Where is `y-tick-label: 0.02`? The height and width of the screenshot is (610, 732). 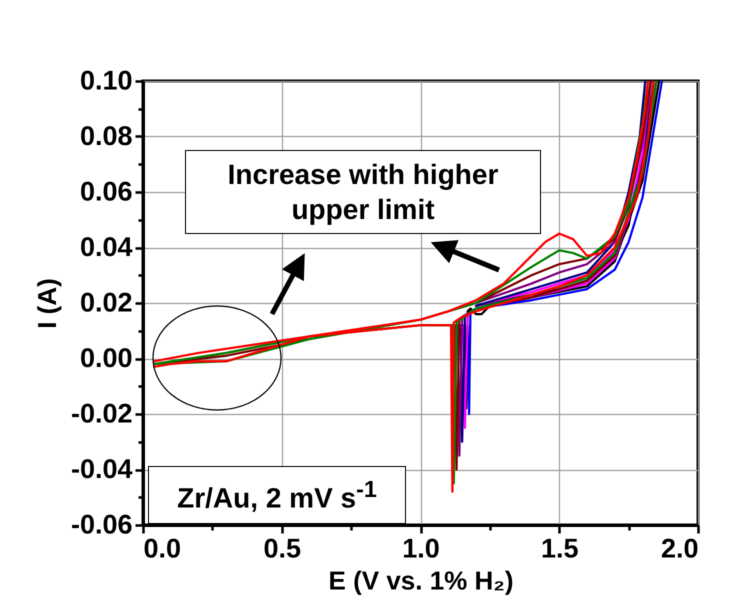 y-tick-label: 0.02 is located at coordinates (106, 303).